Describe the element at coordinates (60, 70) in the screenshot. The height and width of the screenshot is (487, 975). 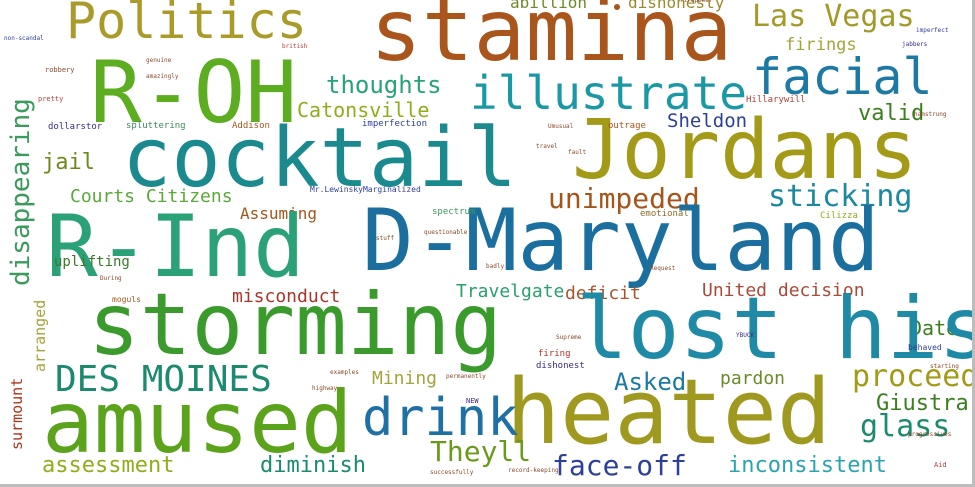
I see `word-robbery: robbery` at that location.